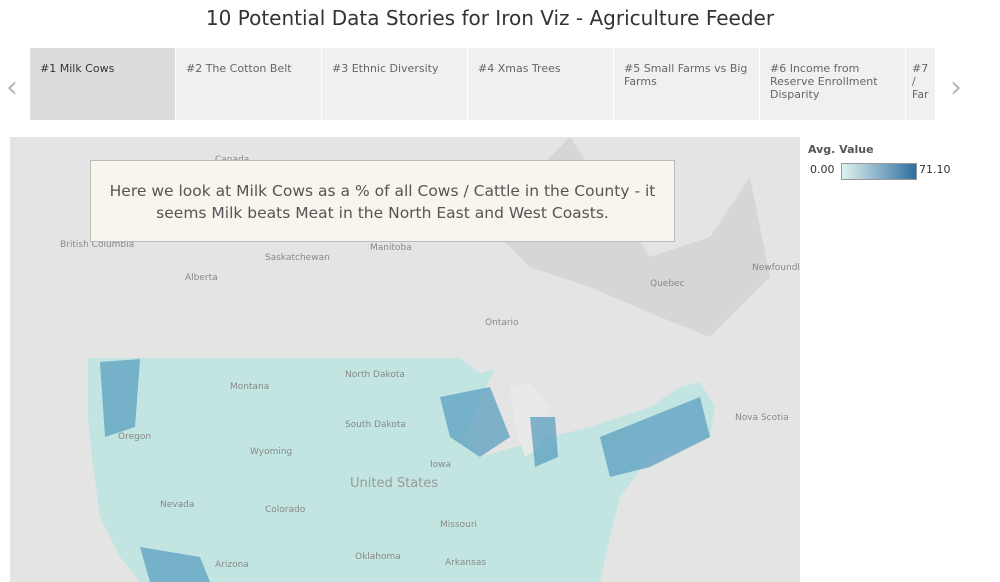  Describe the element at coordinates (103, 84) in the screenshot. I see `story-tab: #1 Milk Cows` at that location.